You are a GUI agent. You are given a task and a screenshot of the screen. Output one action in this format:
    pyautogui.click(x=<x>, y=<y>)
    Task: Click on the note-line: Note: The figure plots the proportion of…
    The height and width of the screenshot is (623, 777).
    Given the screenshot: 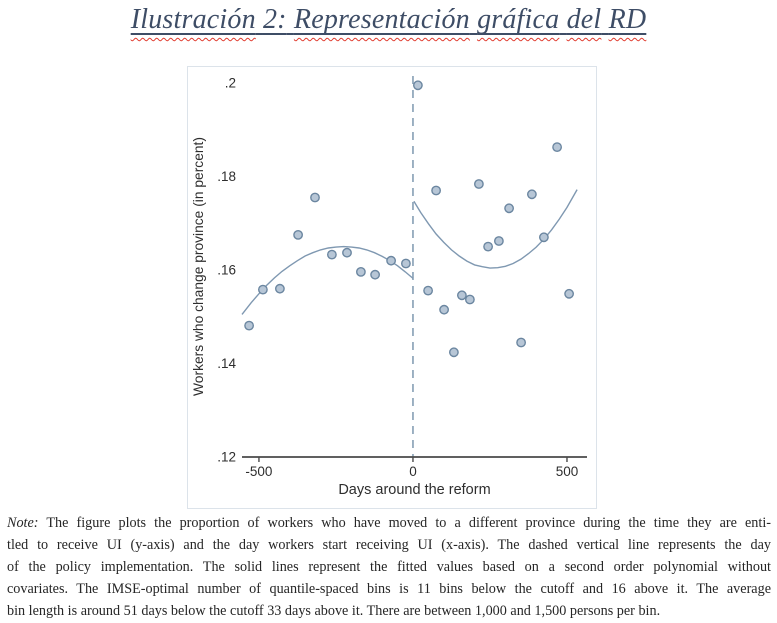 What is the action you would take?
    pyautogui.click(x=389, y=524)
    